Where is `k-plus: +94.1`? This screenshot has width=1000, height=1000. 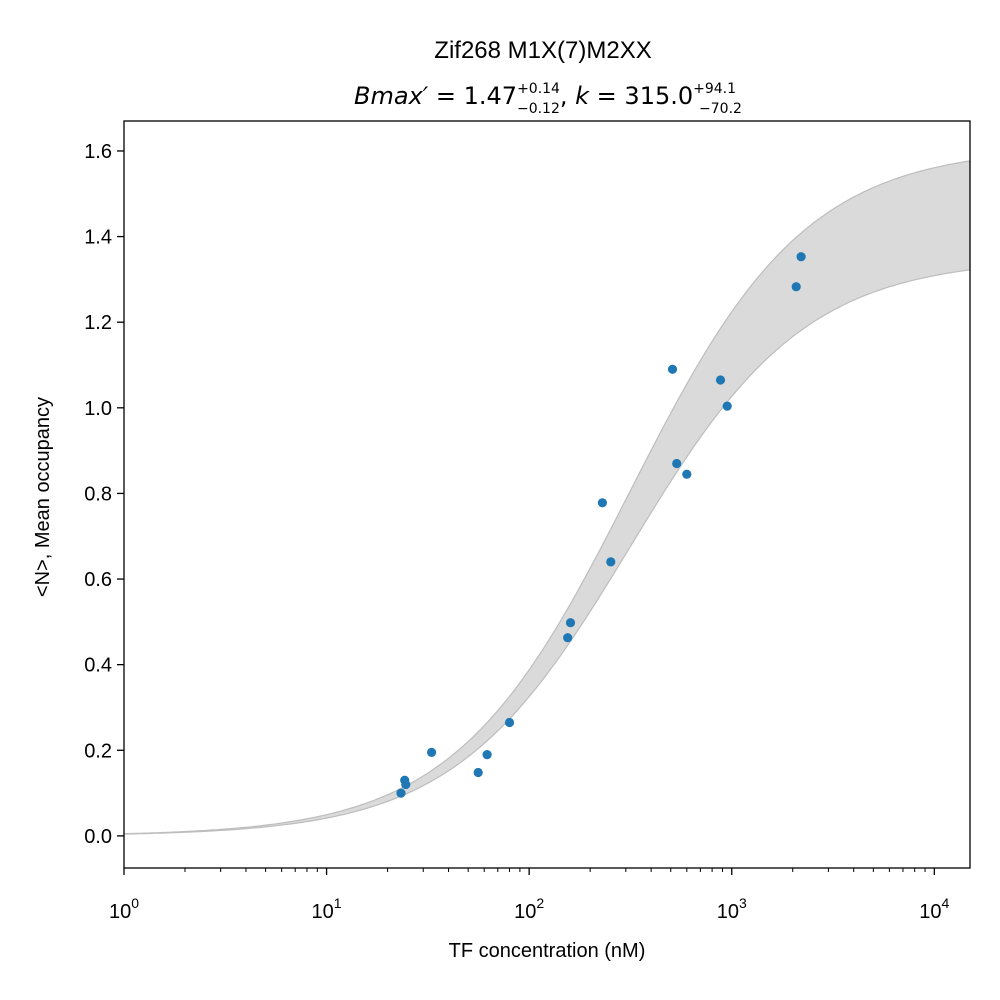 k-plus: +94.1 is located at coordinates (714, 89).